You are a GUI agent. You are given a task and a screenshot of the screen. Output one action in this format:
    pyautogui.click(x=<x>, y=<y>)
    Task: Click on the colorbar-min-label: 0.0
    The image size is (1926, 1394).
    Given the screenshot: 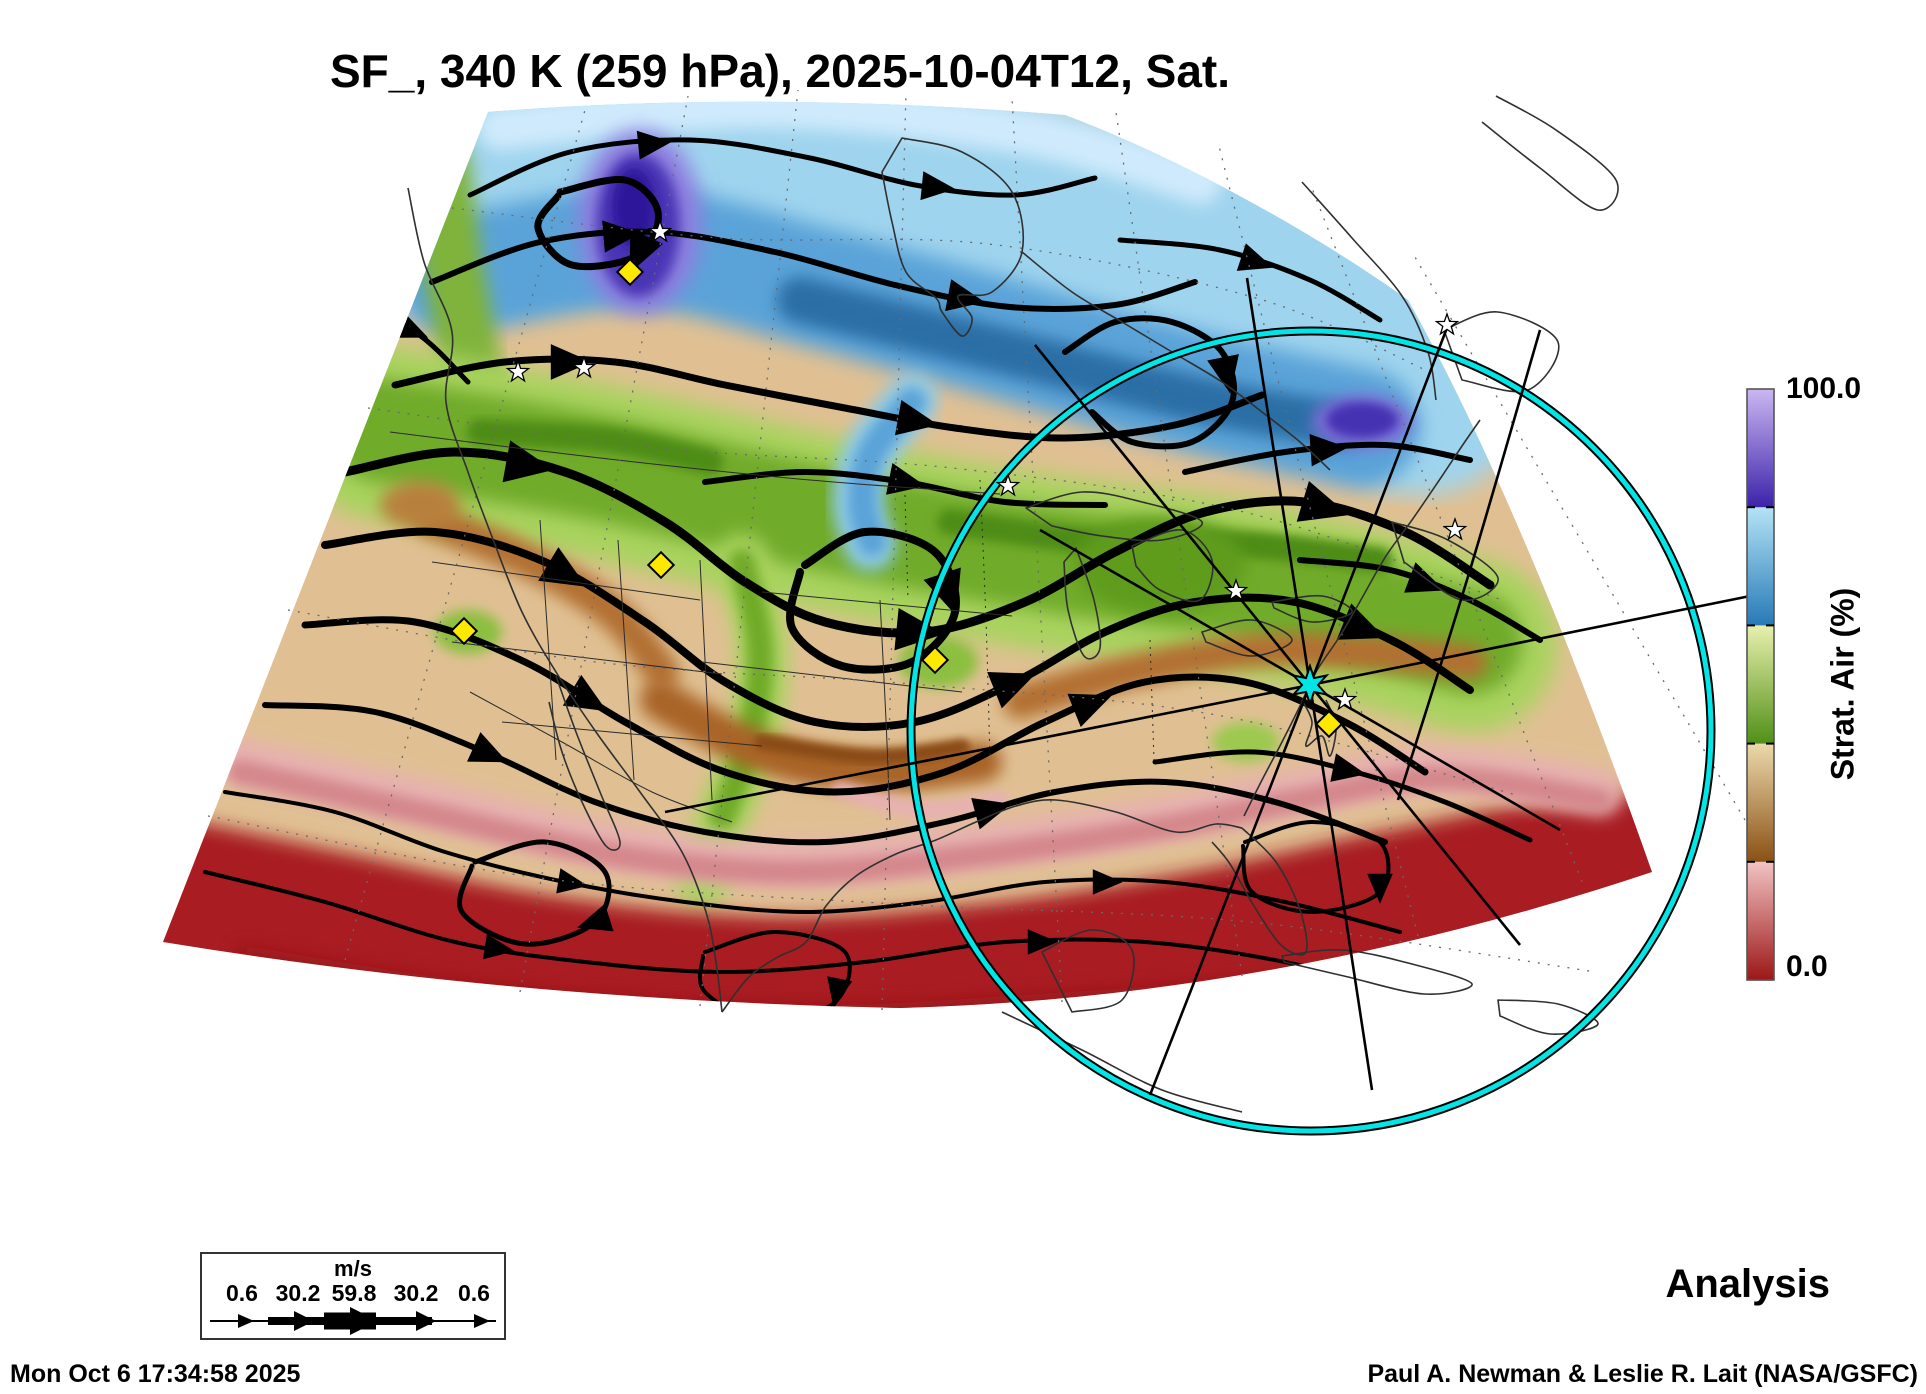 What is the action you would take?
    pyautogui.click(x=1807, y=966)
    